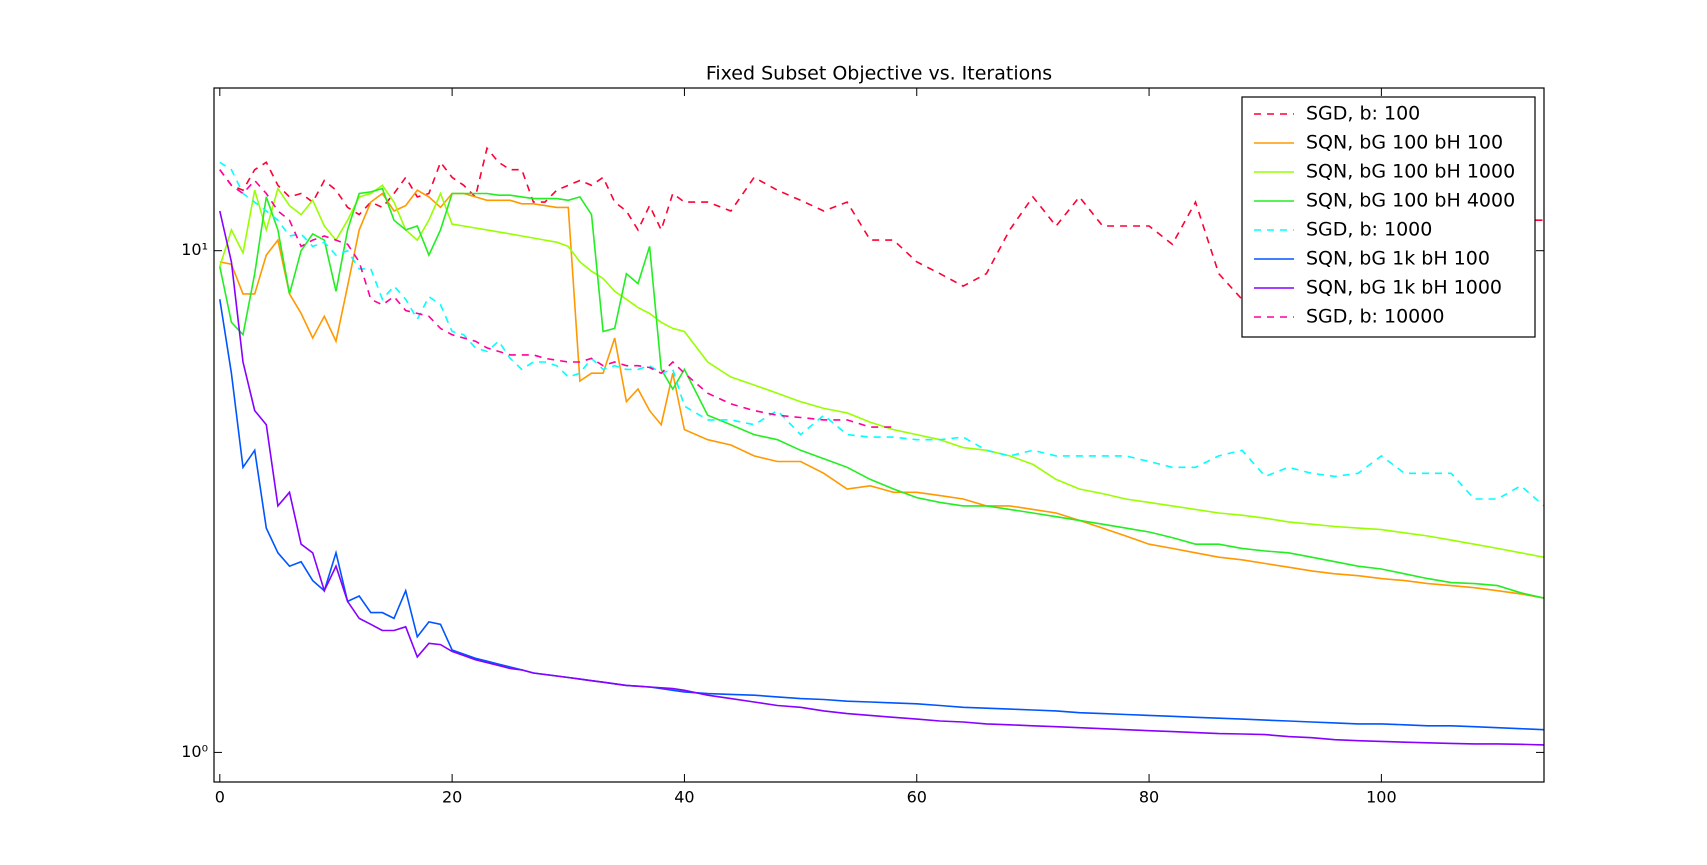 This screenshot has width=1707, height=865. What do you see at coordinates (194, 249) in the screenshot?
I see `y-tick-label: 10¹` at bounding box center [194, 249].